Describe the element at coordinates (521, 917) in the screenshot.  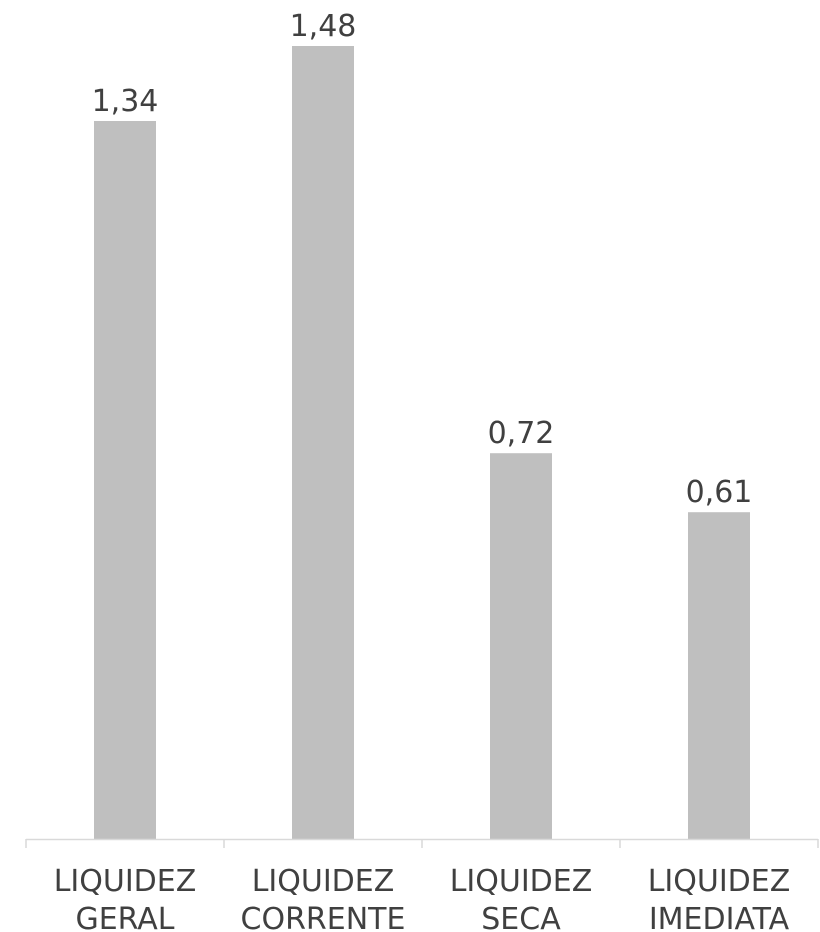
I see `category-label-3-line-2: SECA` at that location.